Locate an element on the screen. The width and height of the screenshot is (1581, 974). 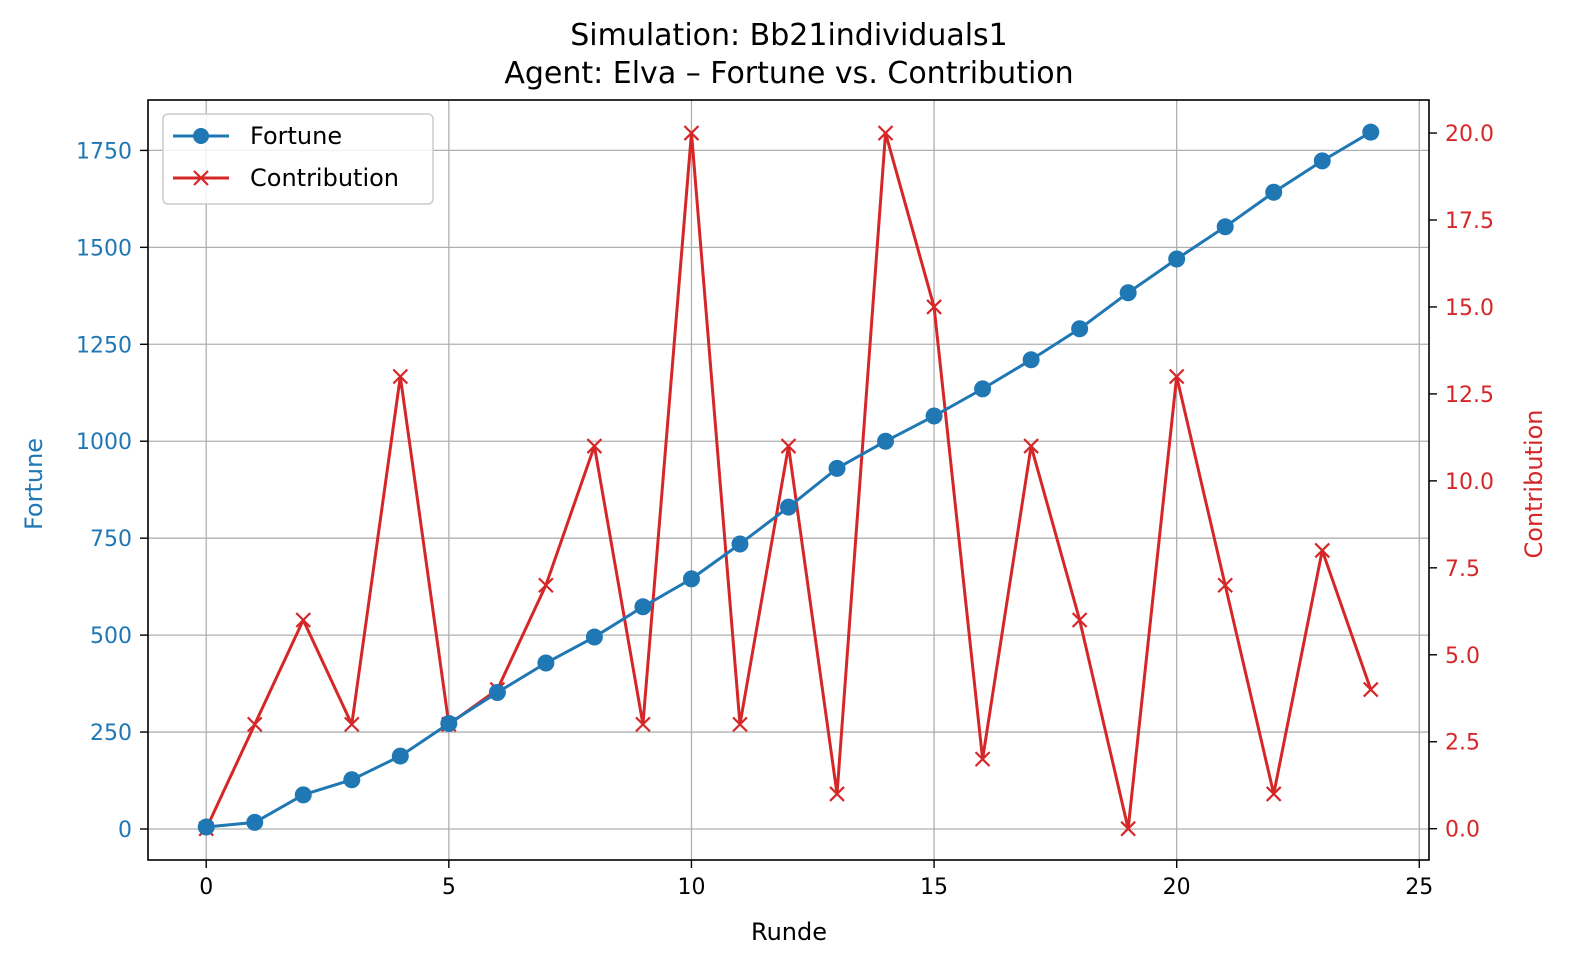
x-tick-label: 20 is located at coordinates (1177, 887).